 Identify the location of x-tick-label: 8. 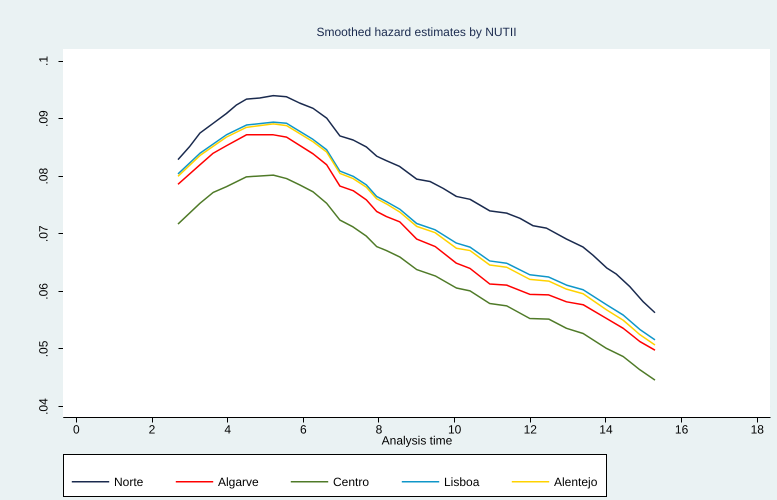
(379, 429).